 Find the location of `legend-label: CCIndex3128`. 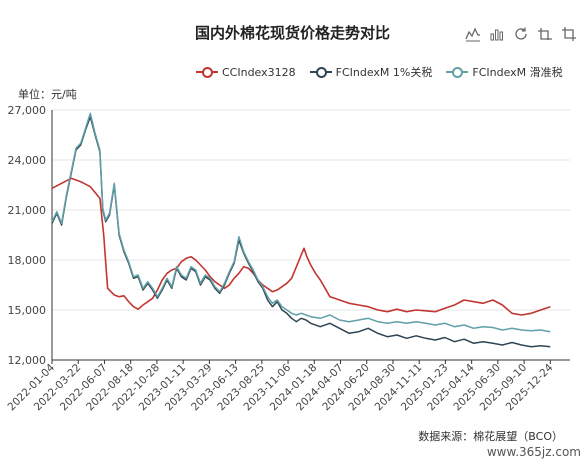

legend-label: CCIndex3128 is located at coordinates (259, 72).